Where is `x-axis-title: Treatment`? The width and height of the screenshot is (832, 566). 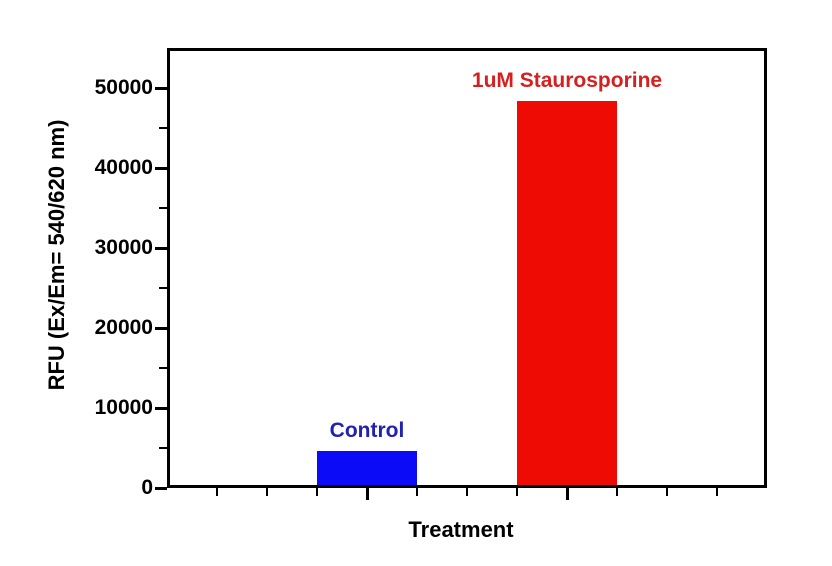
x-axis-title: Treatment is located at coordinates (461, 529).